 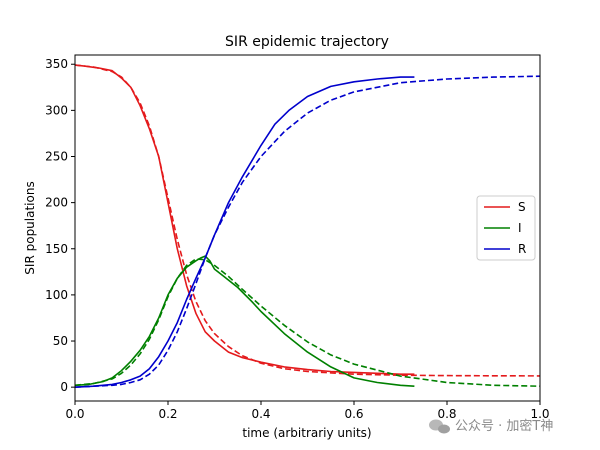 I want to click on y-tick-label: 300, so click(x=56, y=110).